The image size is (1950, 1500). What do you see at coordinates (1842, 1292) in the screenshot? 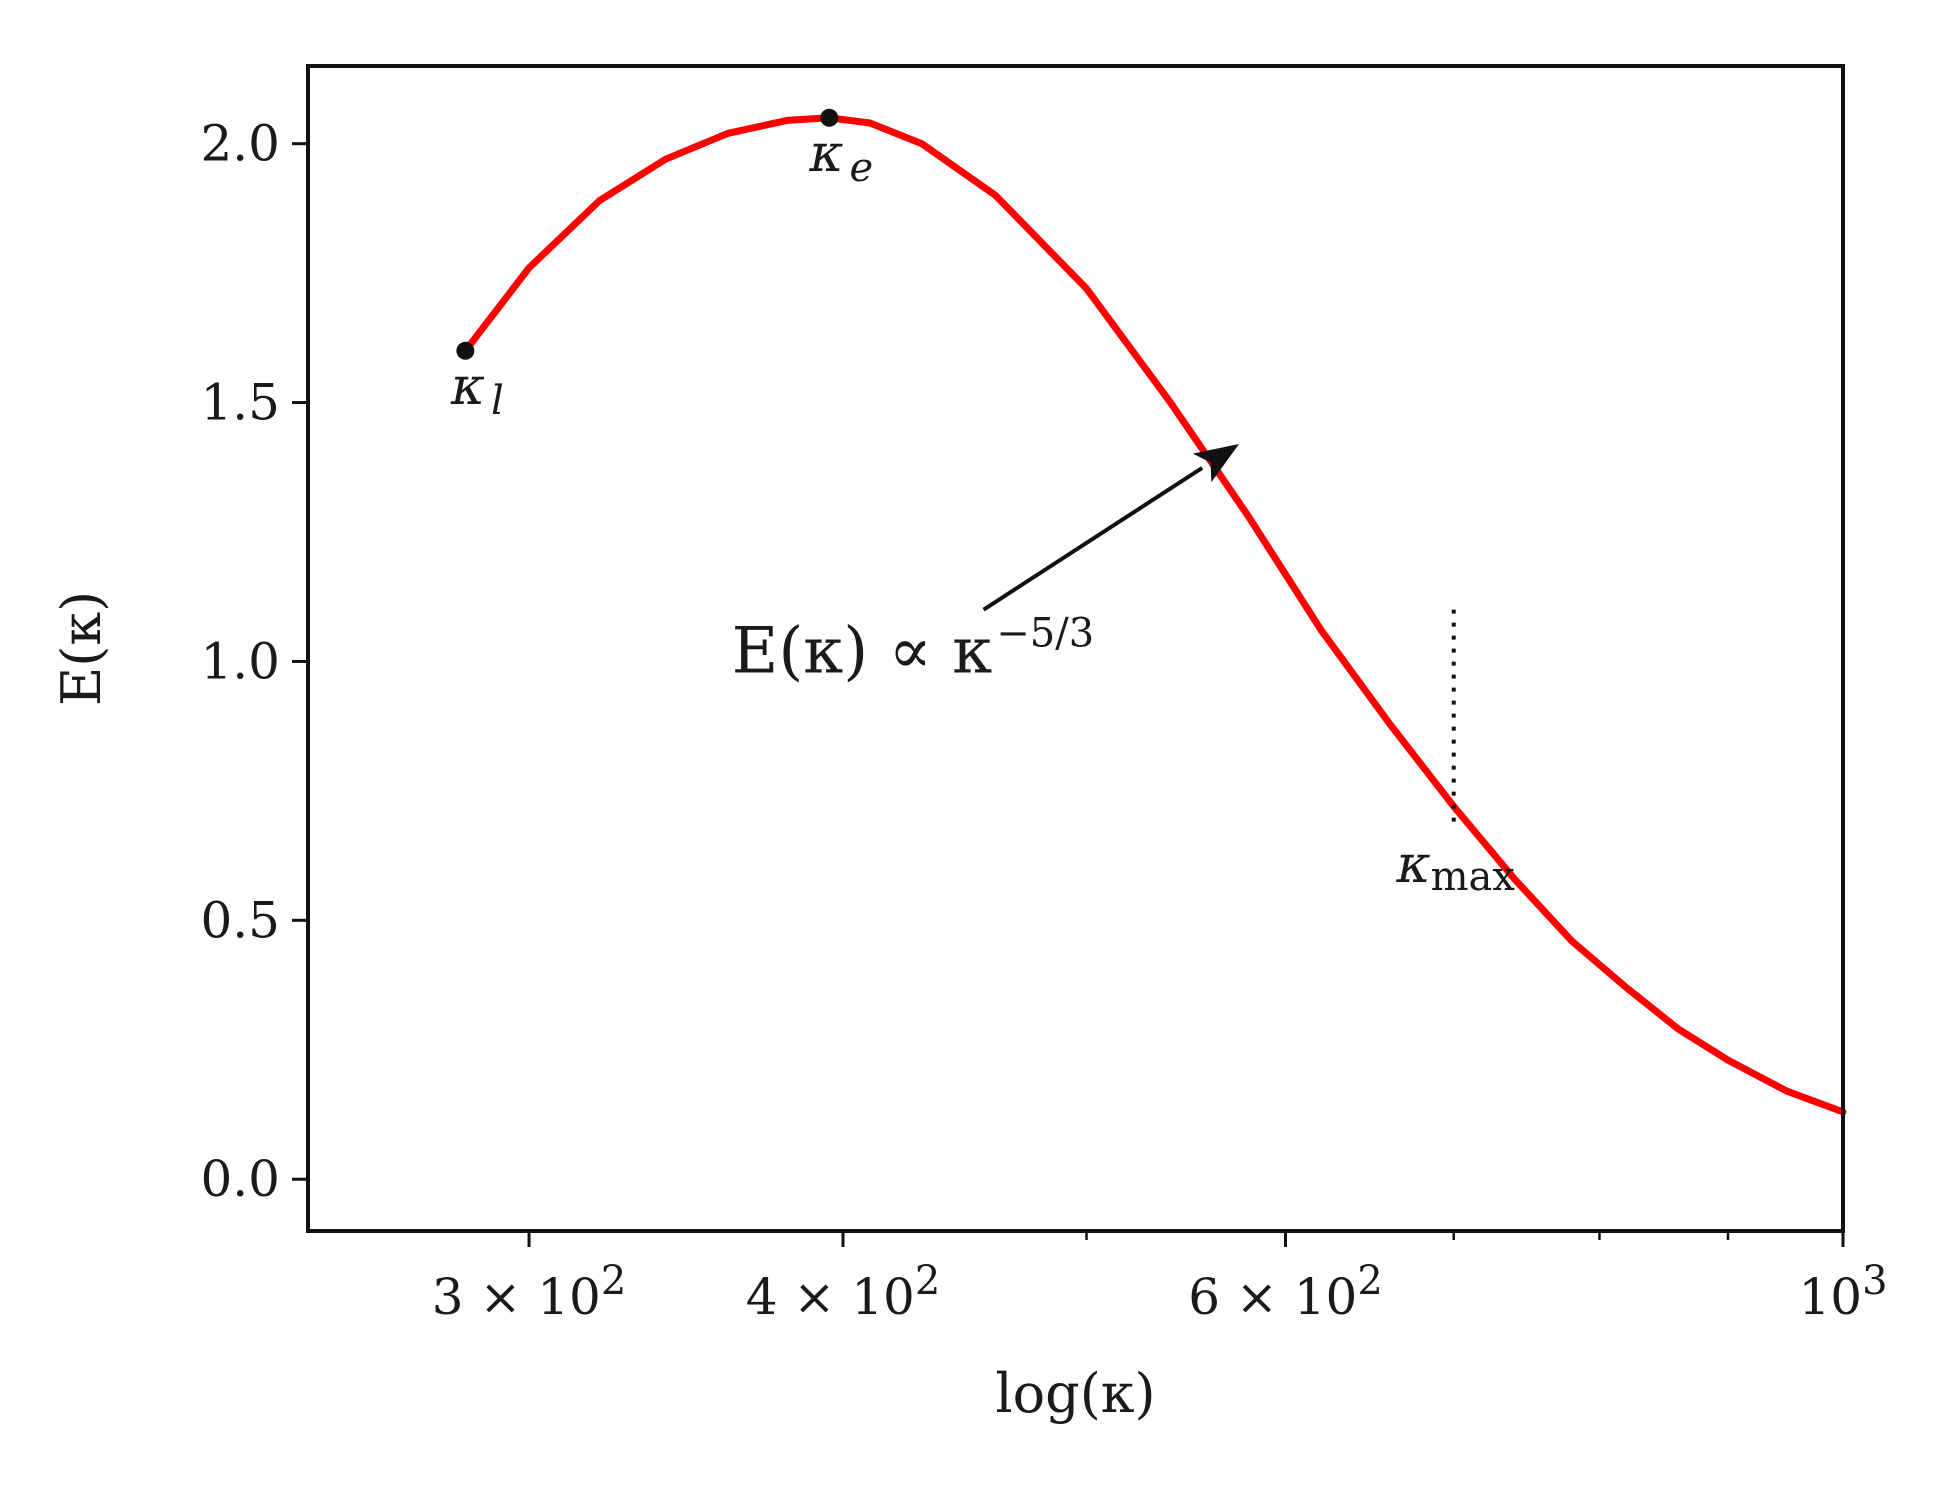
I see `x-tick-label: 103` at bounding box center [1842, 1292].